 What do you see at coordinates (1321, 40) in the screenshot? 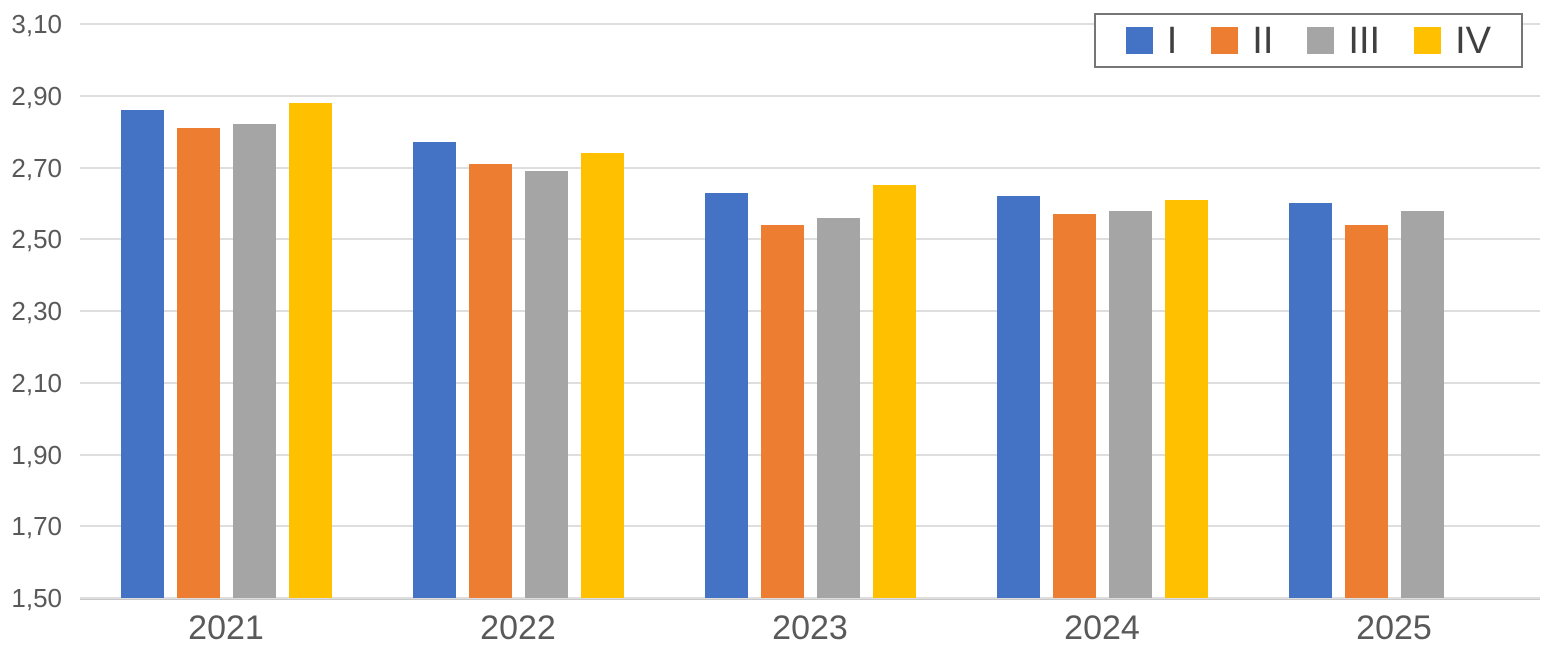
I see `legend-swatch-III` at bounding box center [1321, 40].